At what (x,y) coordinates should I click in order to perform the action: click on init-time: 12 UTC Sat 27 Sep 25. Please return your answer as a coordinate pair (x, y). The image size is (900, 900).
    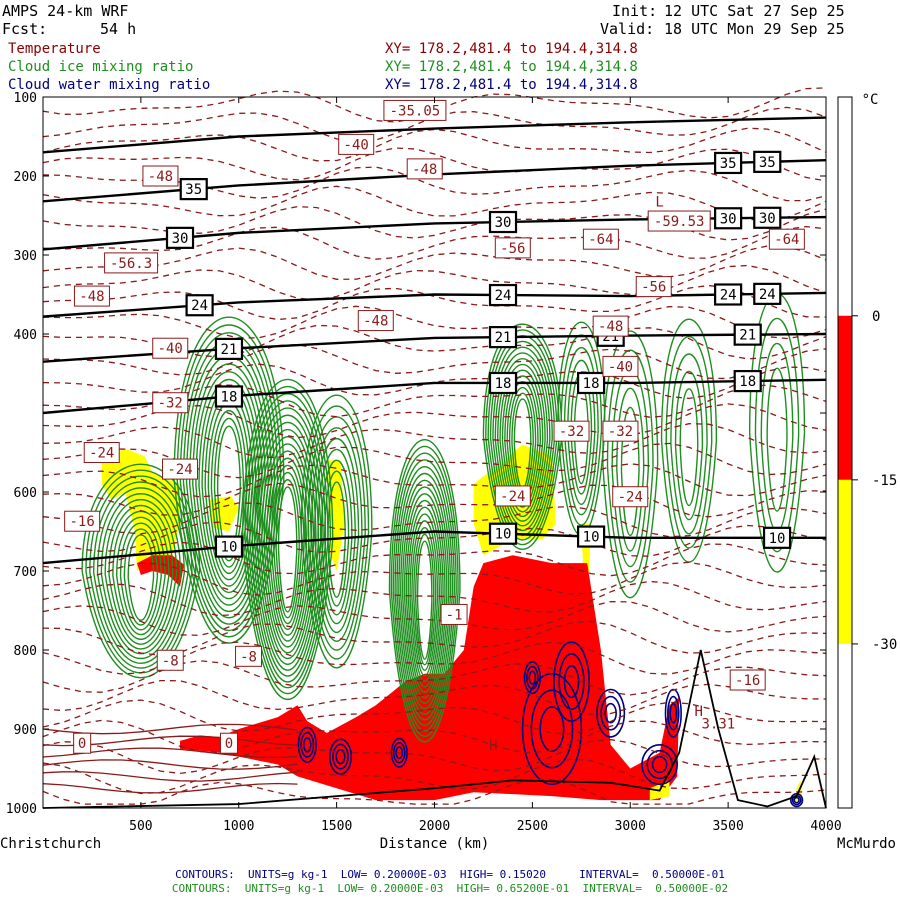
    Looking at the image, I should click on (754, 11).